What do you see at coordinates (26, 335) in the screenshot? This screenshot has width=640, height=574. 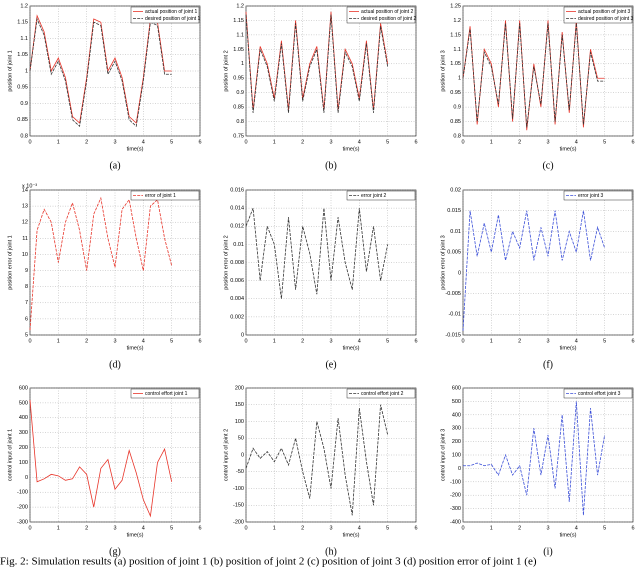 I see `y-tick-label: 5` at bounding box center [26, 335].